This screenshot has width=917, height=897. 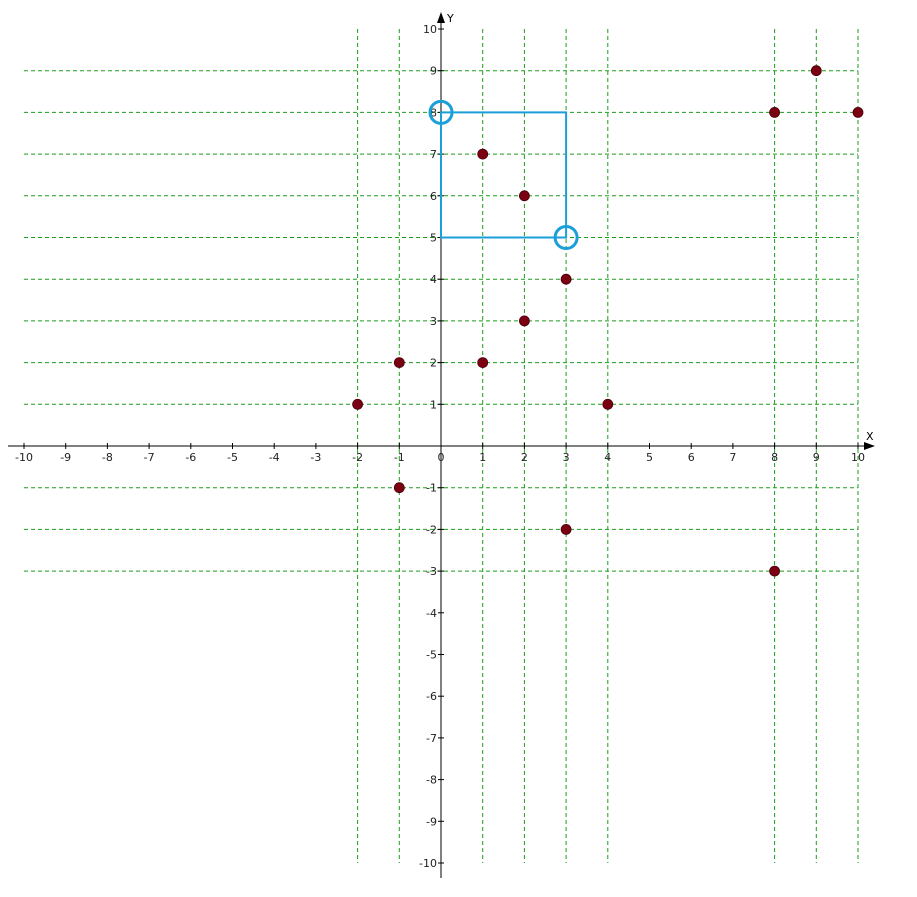 What do you see at coordinates (149, 457) in the screenshot?
I see `x-tick-label: -7` at bounding box center [149, 457].